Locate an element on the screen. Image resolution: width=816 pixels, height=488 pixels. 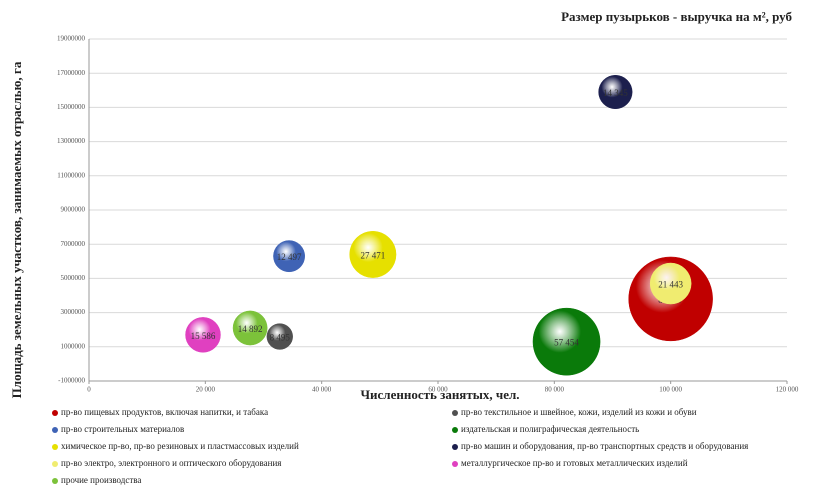
x-tick-label: 100 000 is located at coordinates (670, 390).